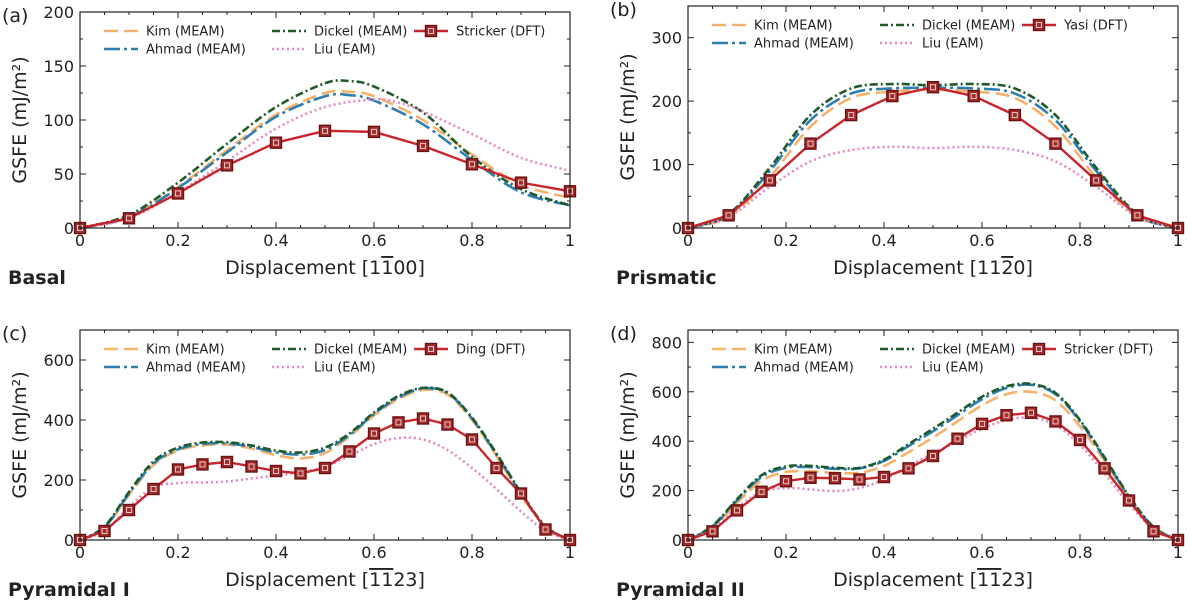 Image resolution: width=1192 pixels, height=601 pixels. What do you see at coordinates (14, 334) in the screenshot?
I see `panel-letter: (c)` at bounding box center [14, 334].